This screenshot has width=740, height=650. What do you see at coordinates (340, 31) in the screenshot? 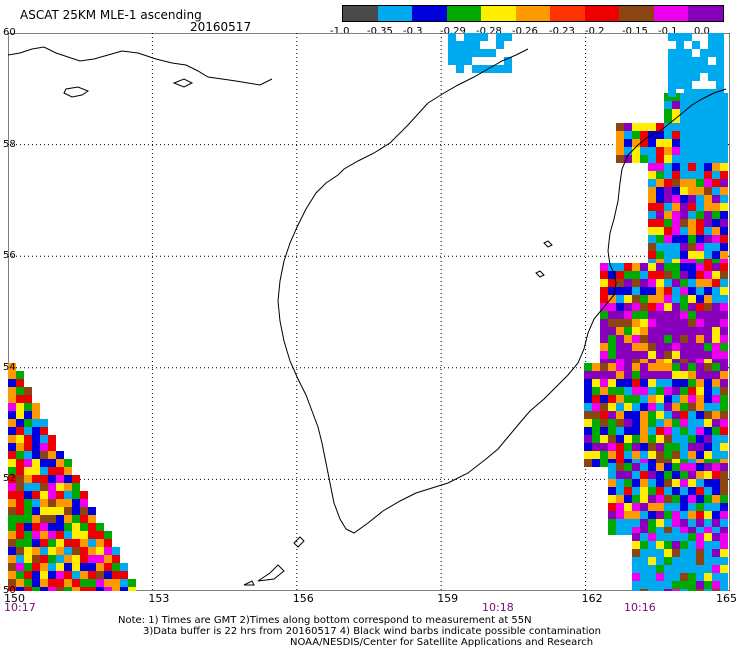
I see `color-scale-label: -1.0` at bounding box center [340, 31].